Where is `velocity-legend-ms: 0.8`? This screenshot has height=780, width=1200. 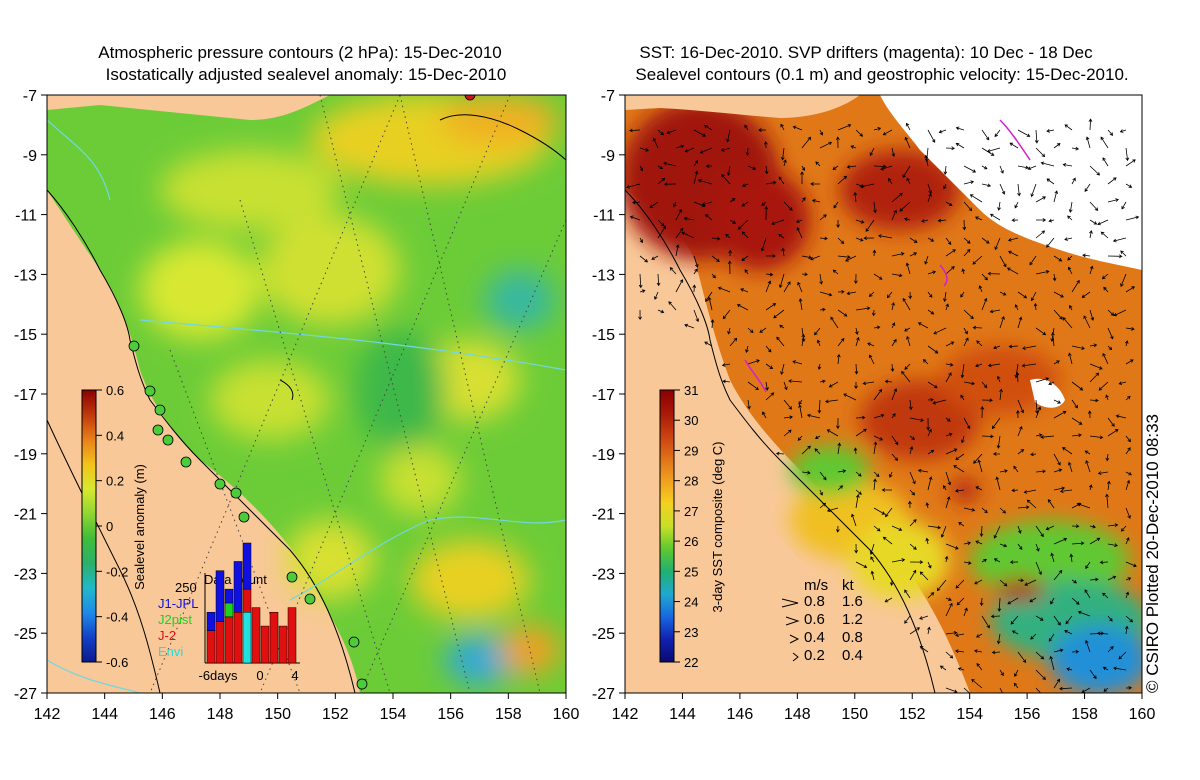 velocity-legend-ms: 0.8 is located at coordinates (814, 601).